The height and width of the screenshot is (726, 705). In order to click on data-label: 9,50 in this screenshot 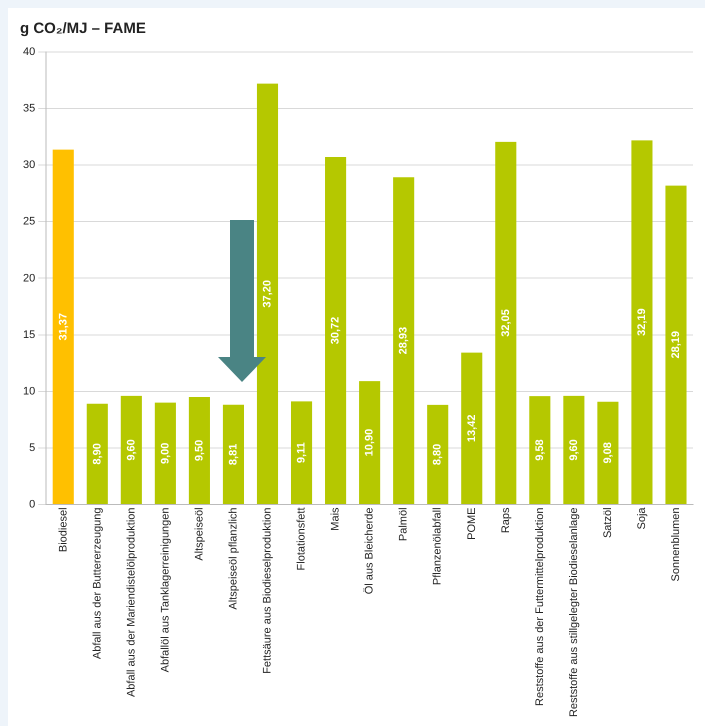, I will do `click(199, 451)`.